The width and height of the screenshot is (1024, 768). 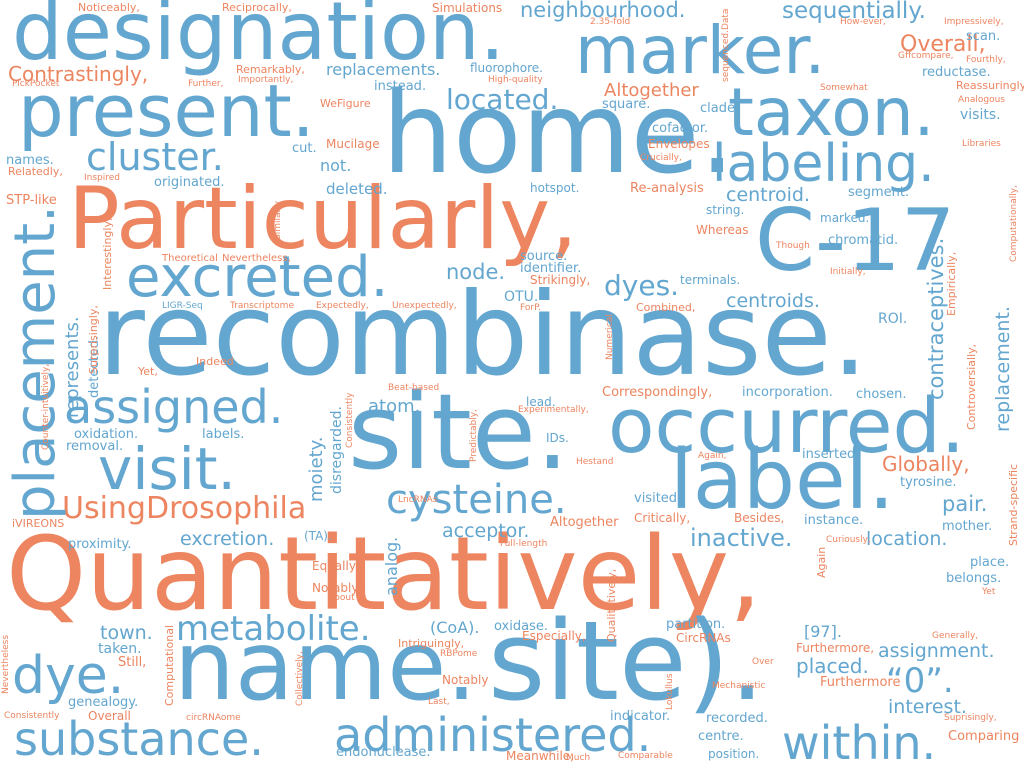 I want to click on word: Strikingly,, so click(x=560, y=280).